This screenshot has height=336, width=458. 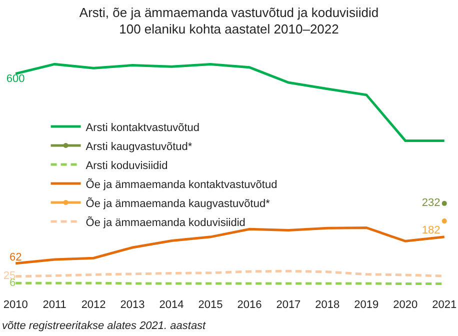 What do you see at coordinates (327, 305) in the screenshot?
I see `x-tick-label: 2018` at bounding box center [327, 305].